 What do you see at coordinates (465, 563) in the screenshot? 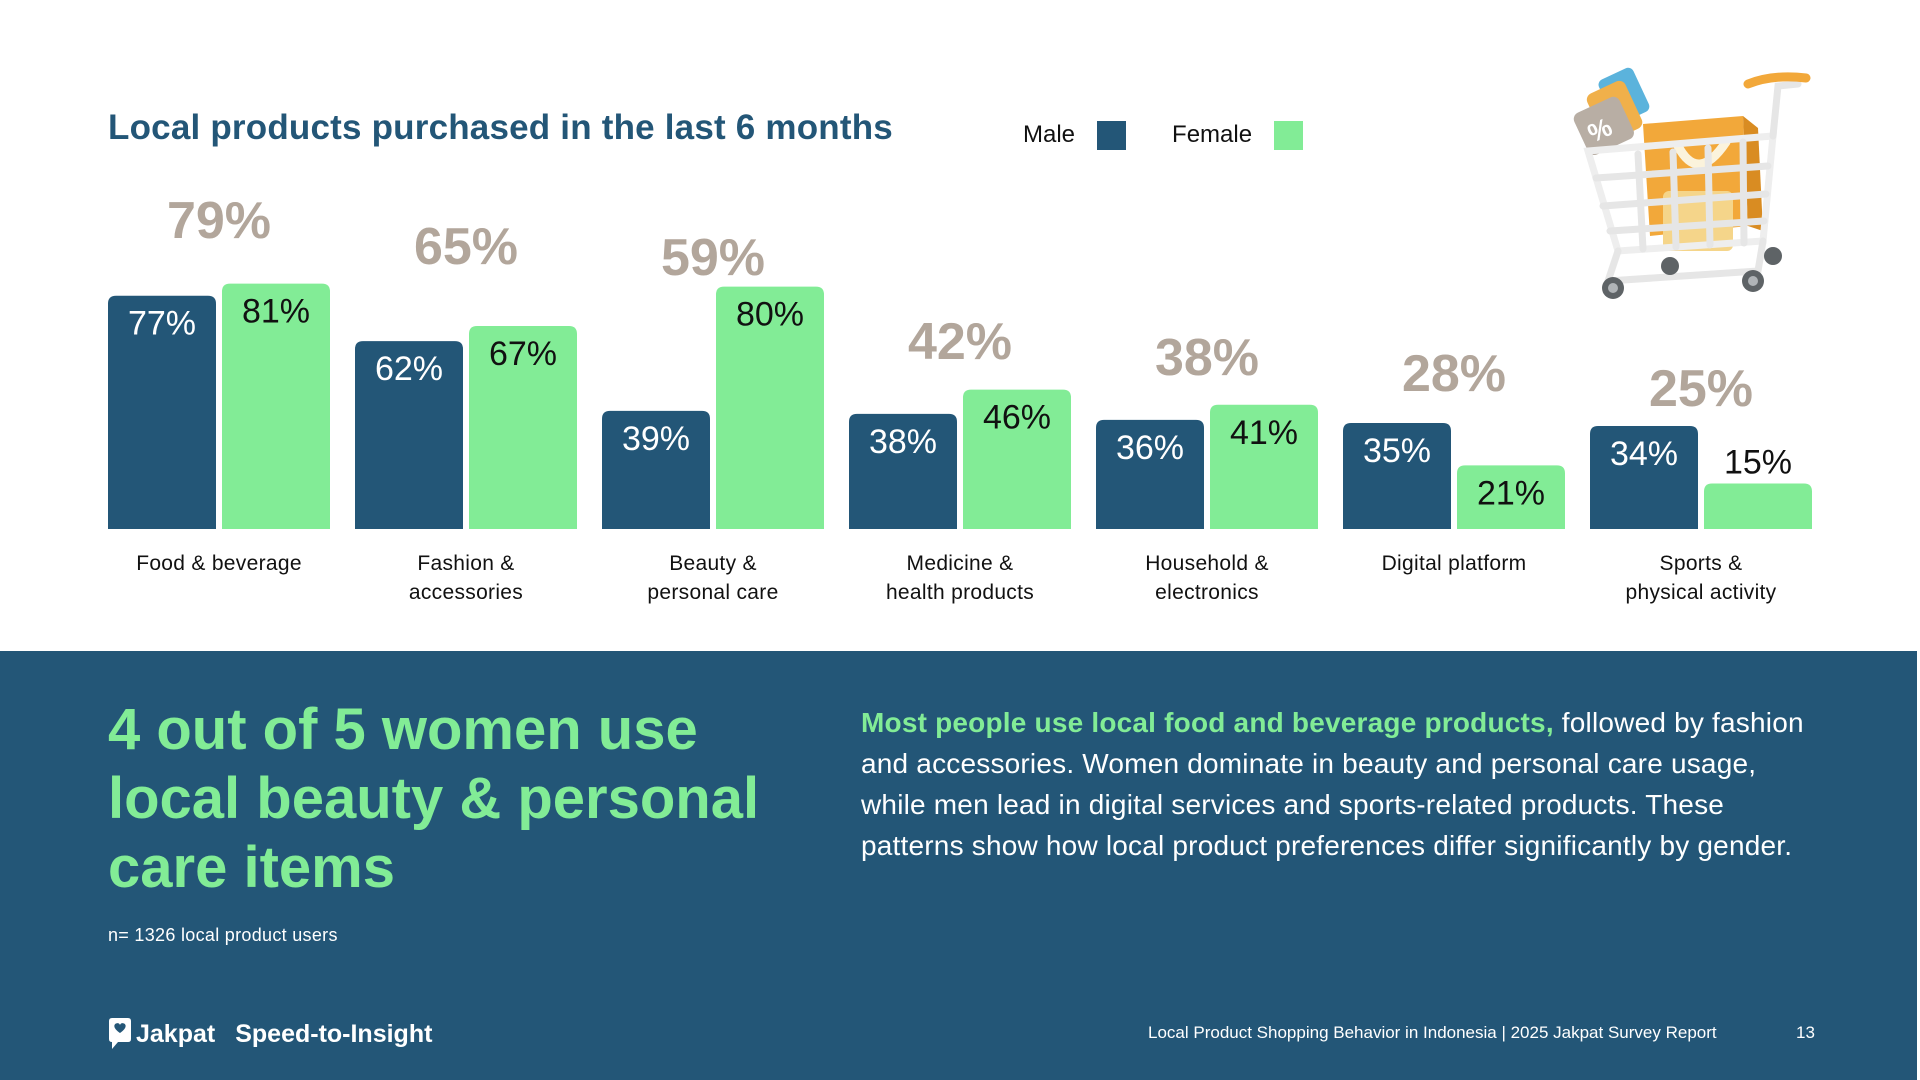
I see `category-label: Fashion &` at bounding box center [465, 563].